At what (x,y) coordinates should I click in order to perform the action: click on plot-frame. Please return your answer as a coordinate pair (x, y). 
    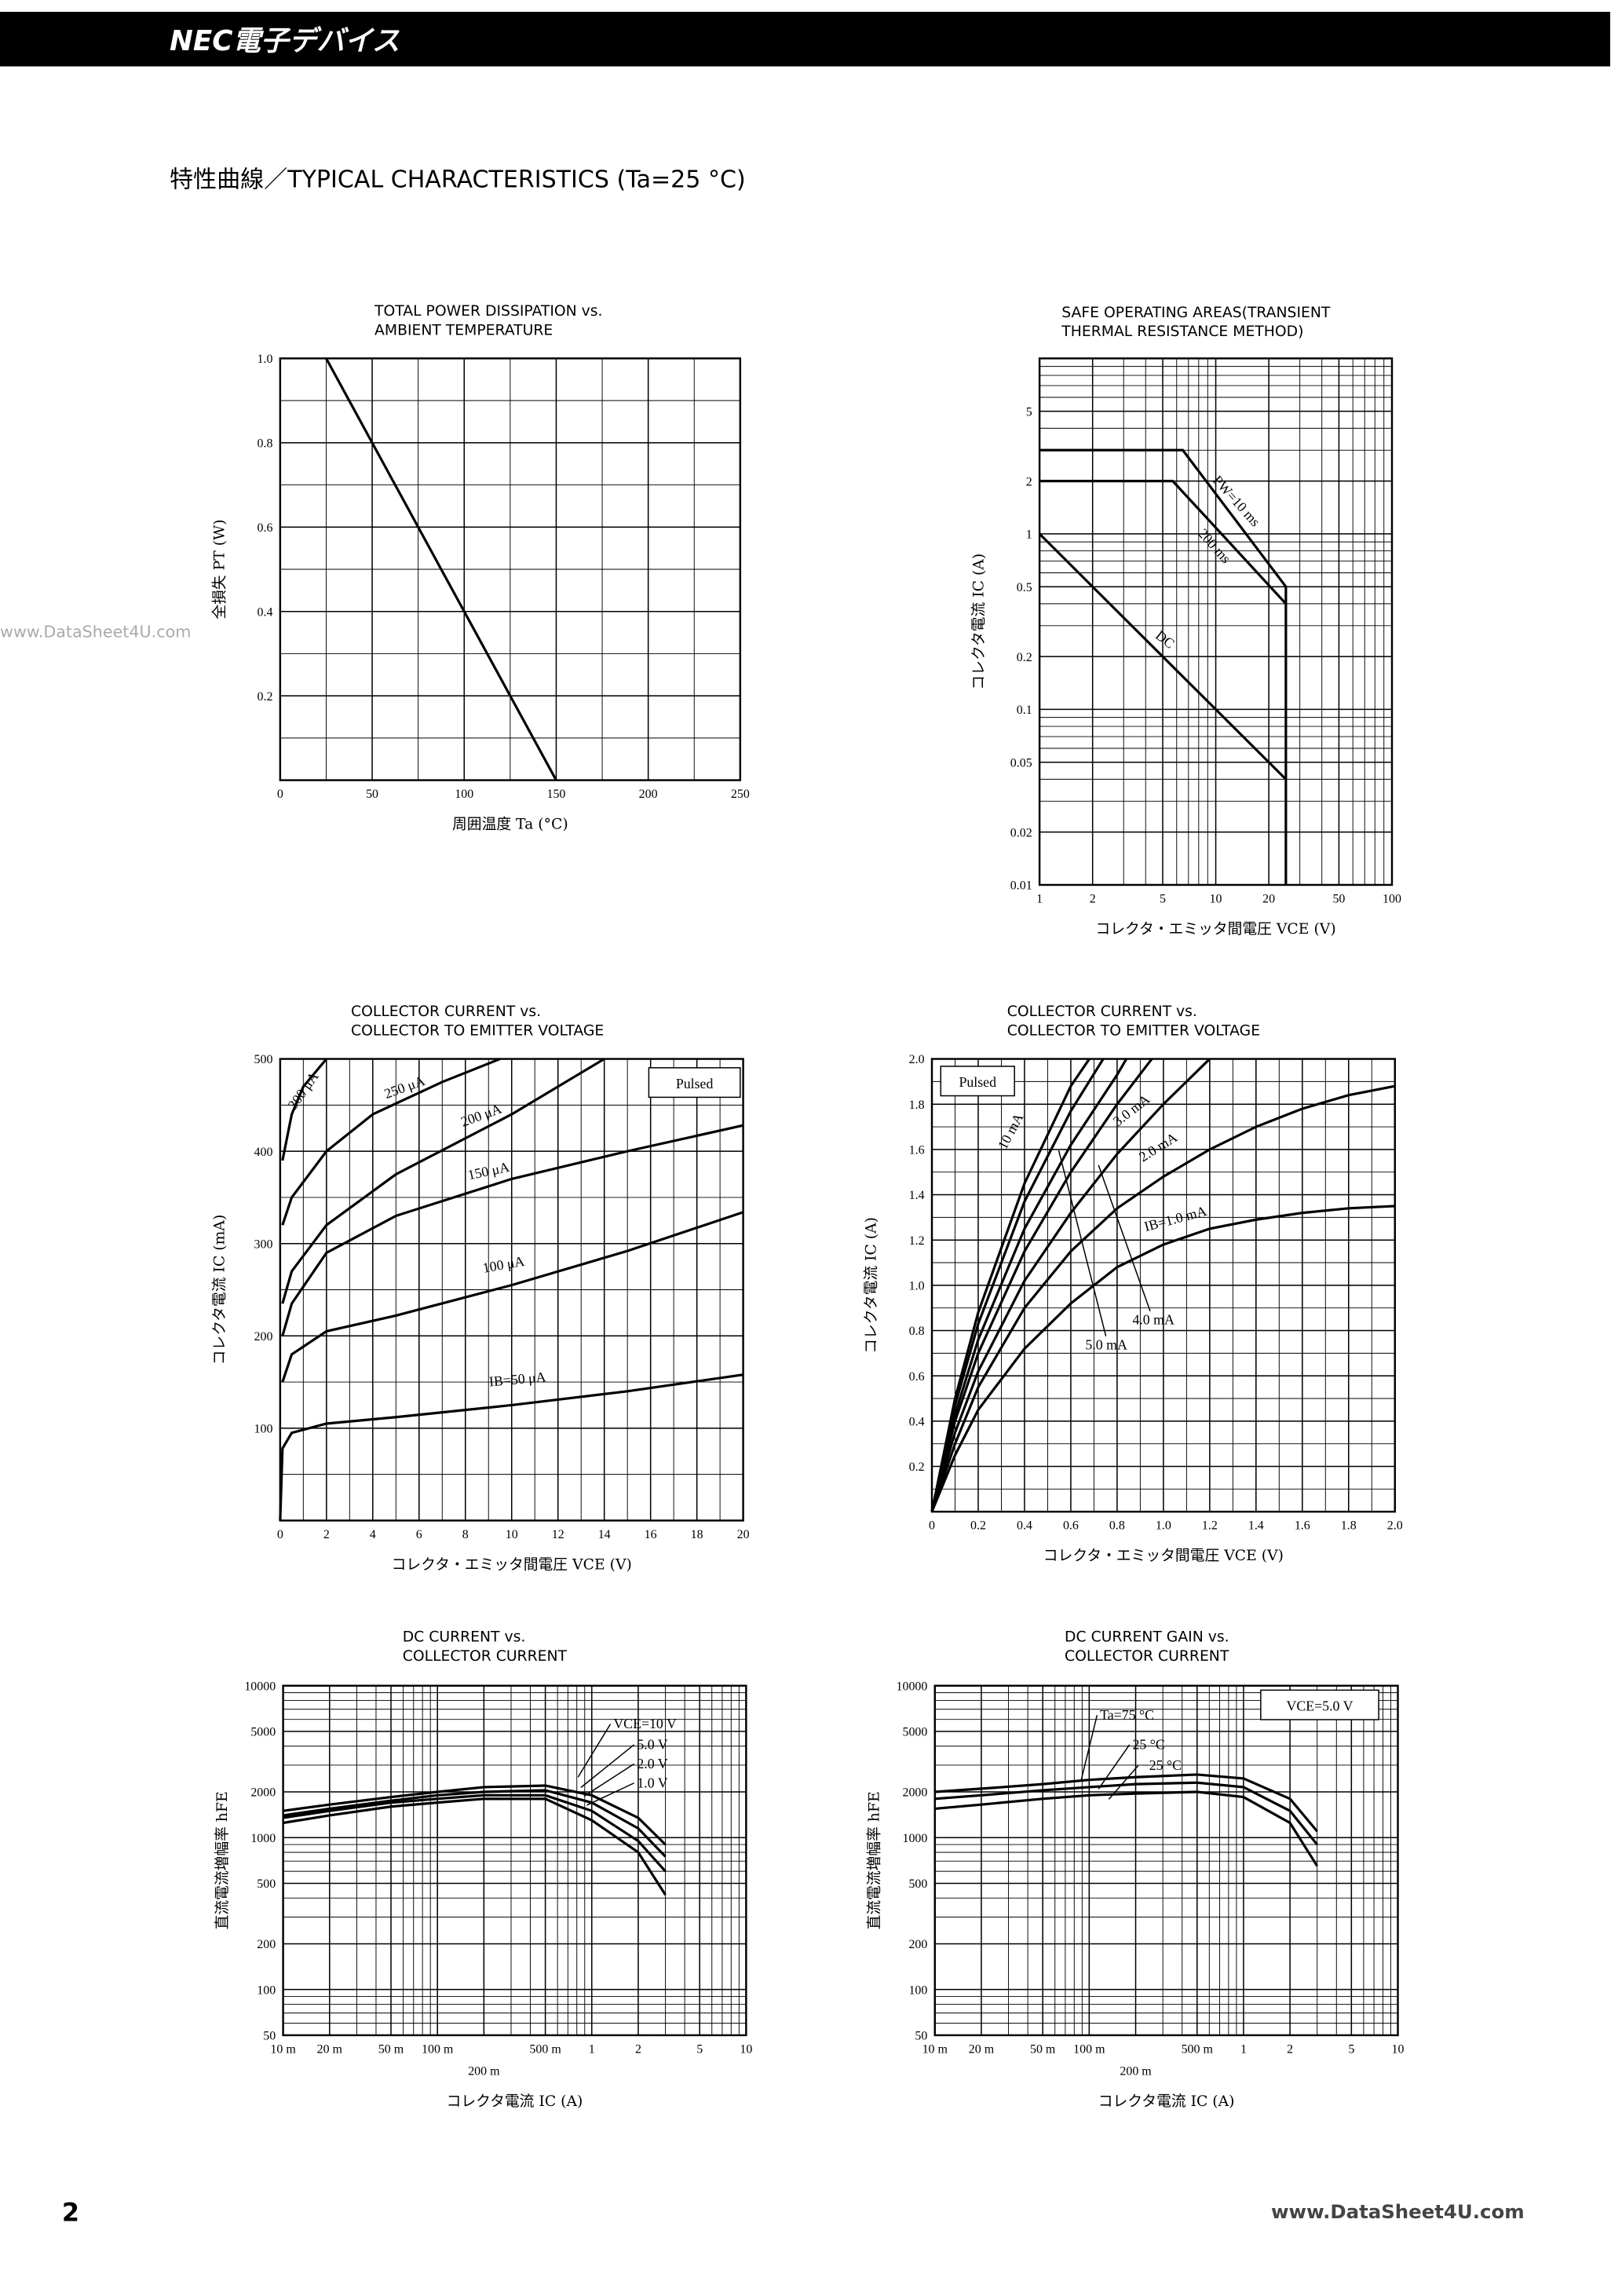
    Looking at the image, I should click on (1166, 1861).